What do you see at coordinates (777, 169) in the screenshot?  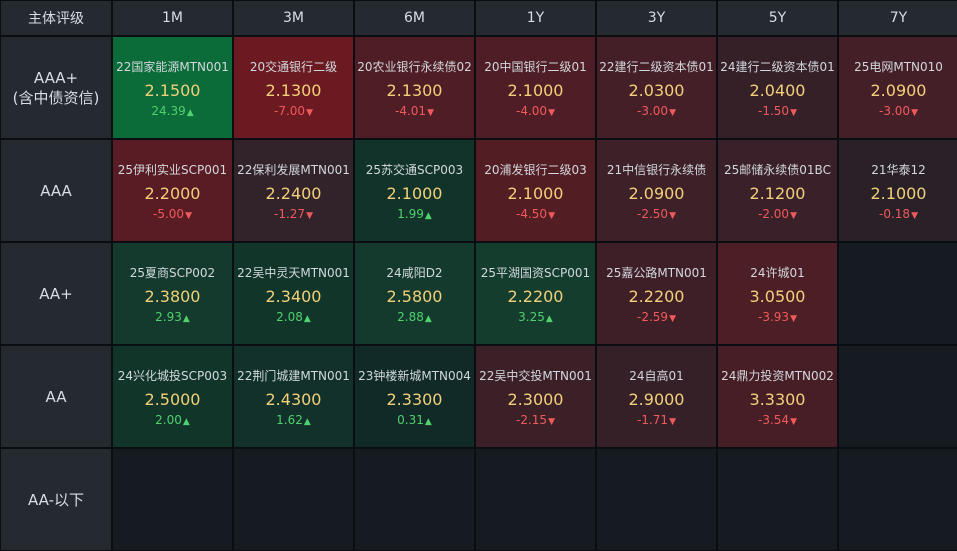 I see `bond-name: 25邮储永续债01BC` at bounding box center [777, 169].